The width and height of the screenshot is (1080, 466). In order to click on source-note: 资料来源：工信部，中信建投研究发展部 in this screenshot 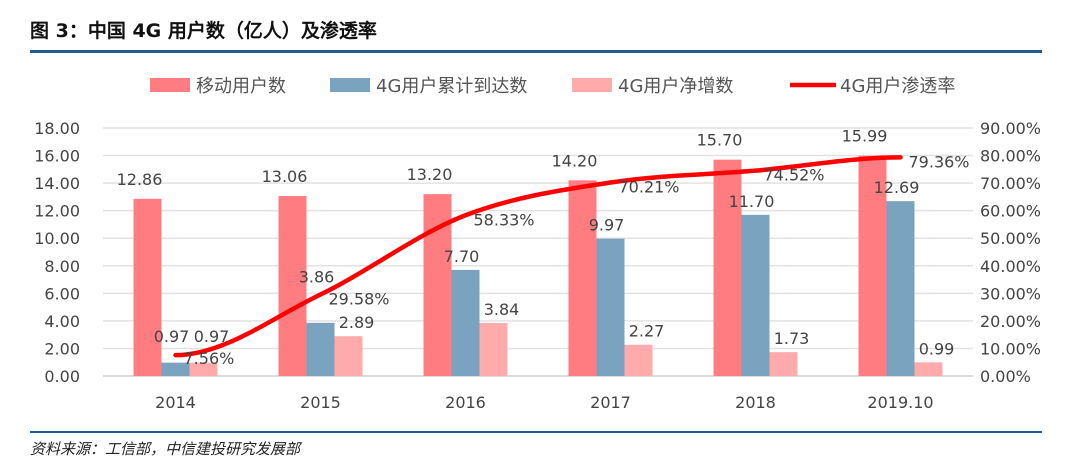, I will do `click(165, 449)`.